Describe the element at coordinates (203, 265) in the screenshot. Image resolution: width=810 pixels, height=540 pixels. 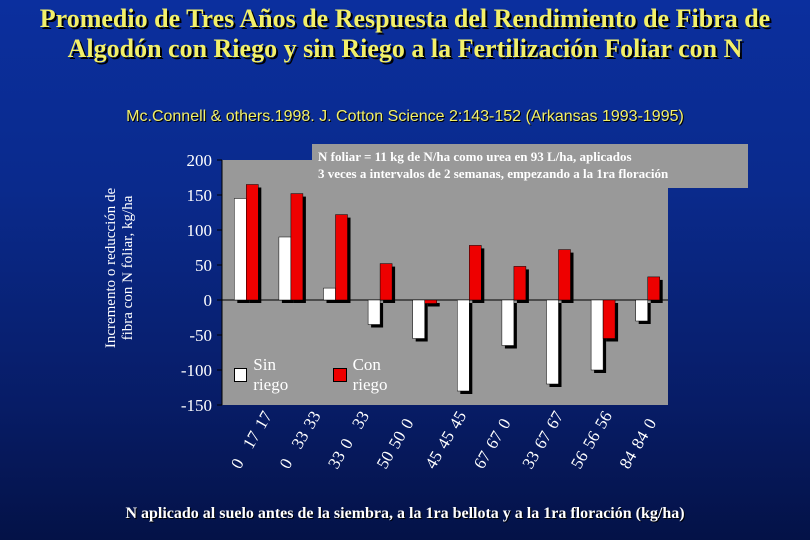
I see `y-tick-label: 50` at that location.